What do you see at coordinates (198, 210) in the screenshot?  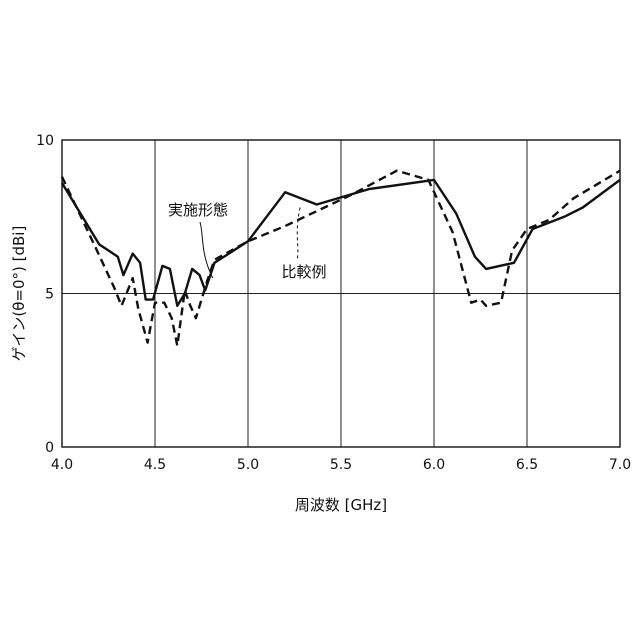 I see `annotation-embodiment-label: 実施形態` at bounding box center [198, 210].